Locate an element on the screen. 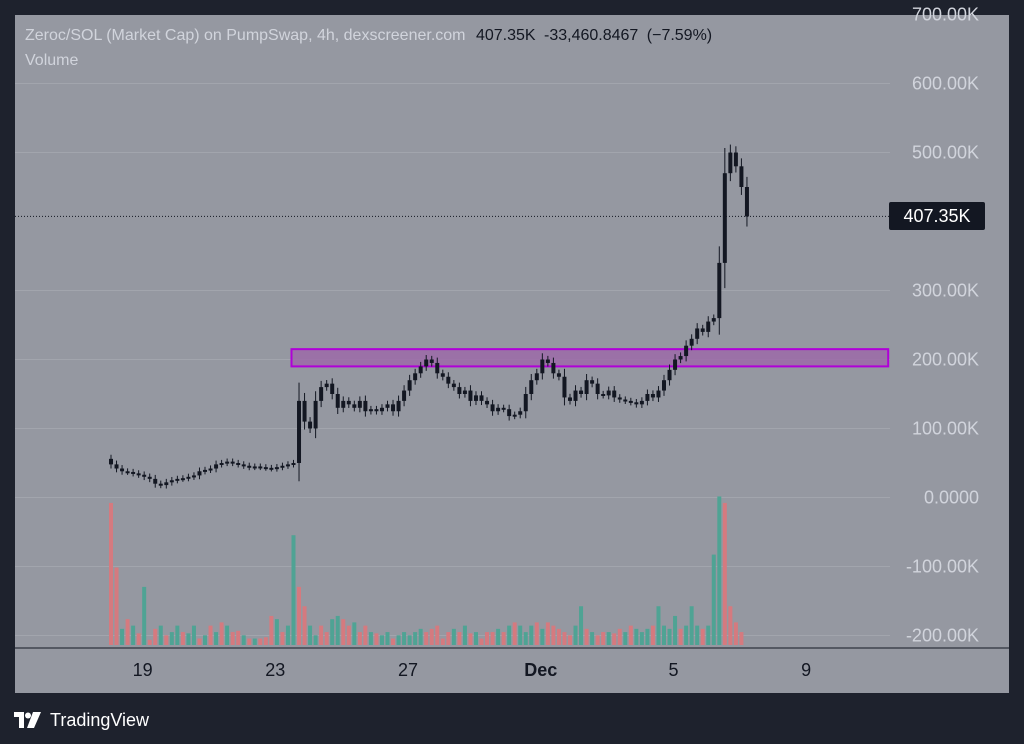 This screenshot has width=1024, height=744. footer-branding: TradingView is located at coordinates (81, 720).